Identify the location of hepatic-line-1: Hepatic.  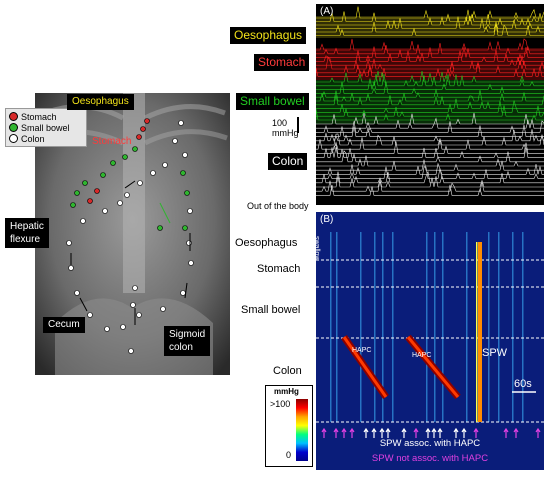
(27, 226).